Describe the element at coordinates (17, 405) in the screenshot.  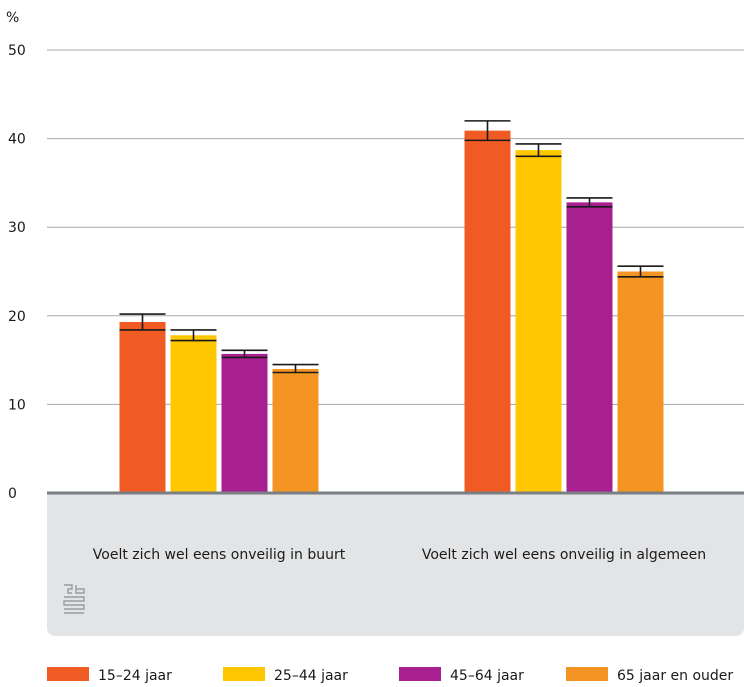
I see `y-tick-label: 10` at that location.